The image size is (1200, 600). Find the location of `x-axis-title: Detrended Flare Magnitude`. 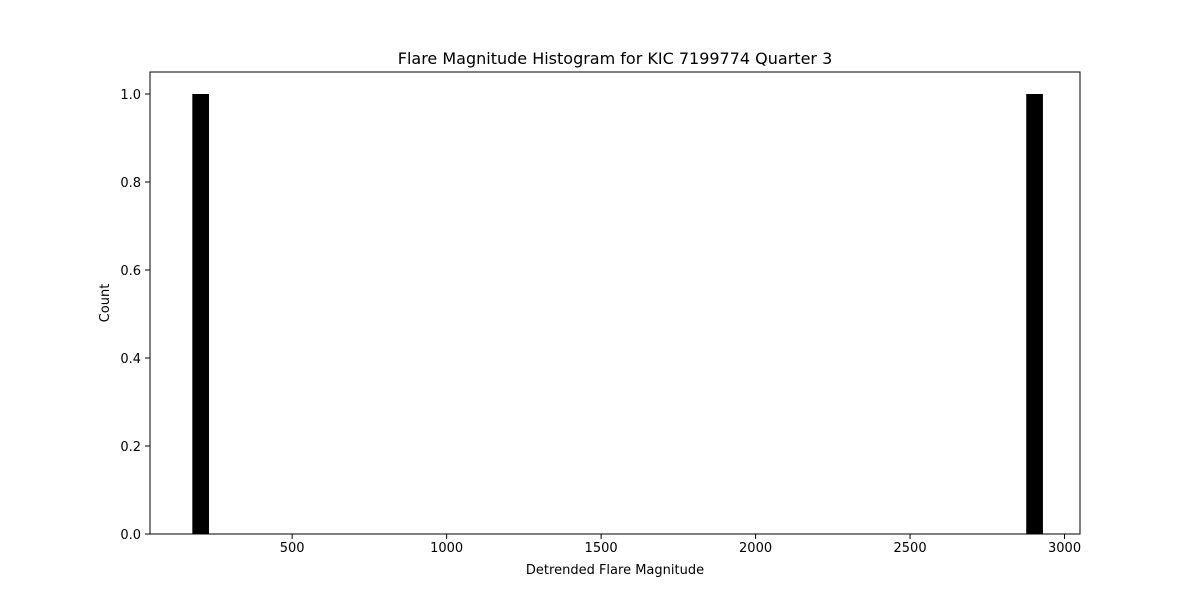

x-axis-title: Detrended Flare Magnitude is located at coordinates (615, 570).